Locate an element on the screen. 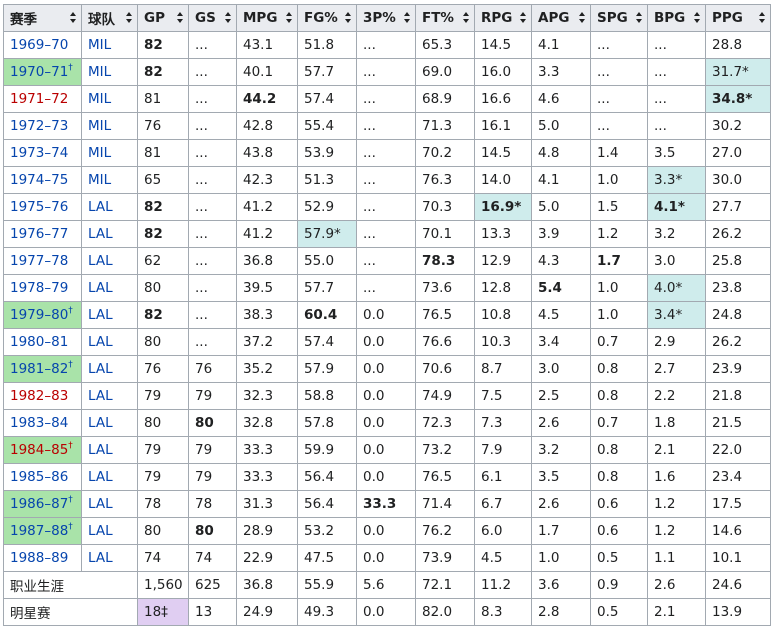 The height and width of the screenshot is (637, 775). stat-fg: 56.4 is located at coordinates (327, 504).